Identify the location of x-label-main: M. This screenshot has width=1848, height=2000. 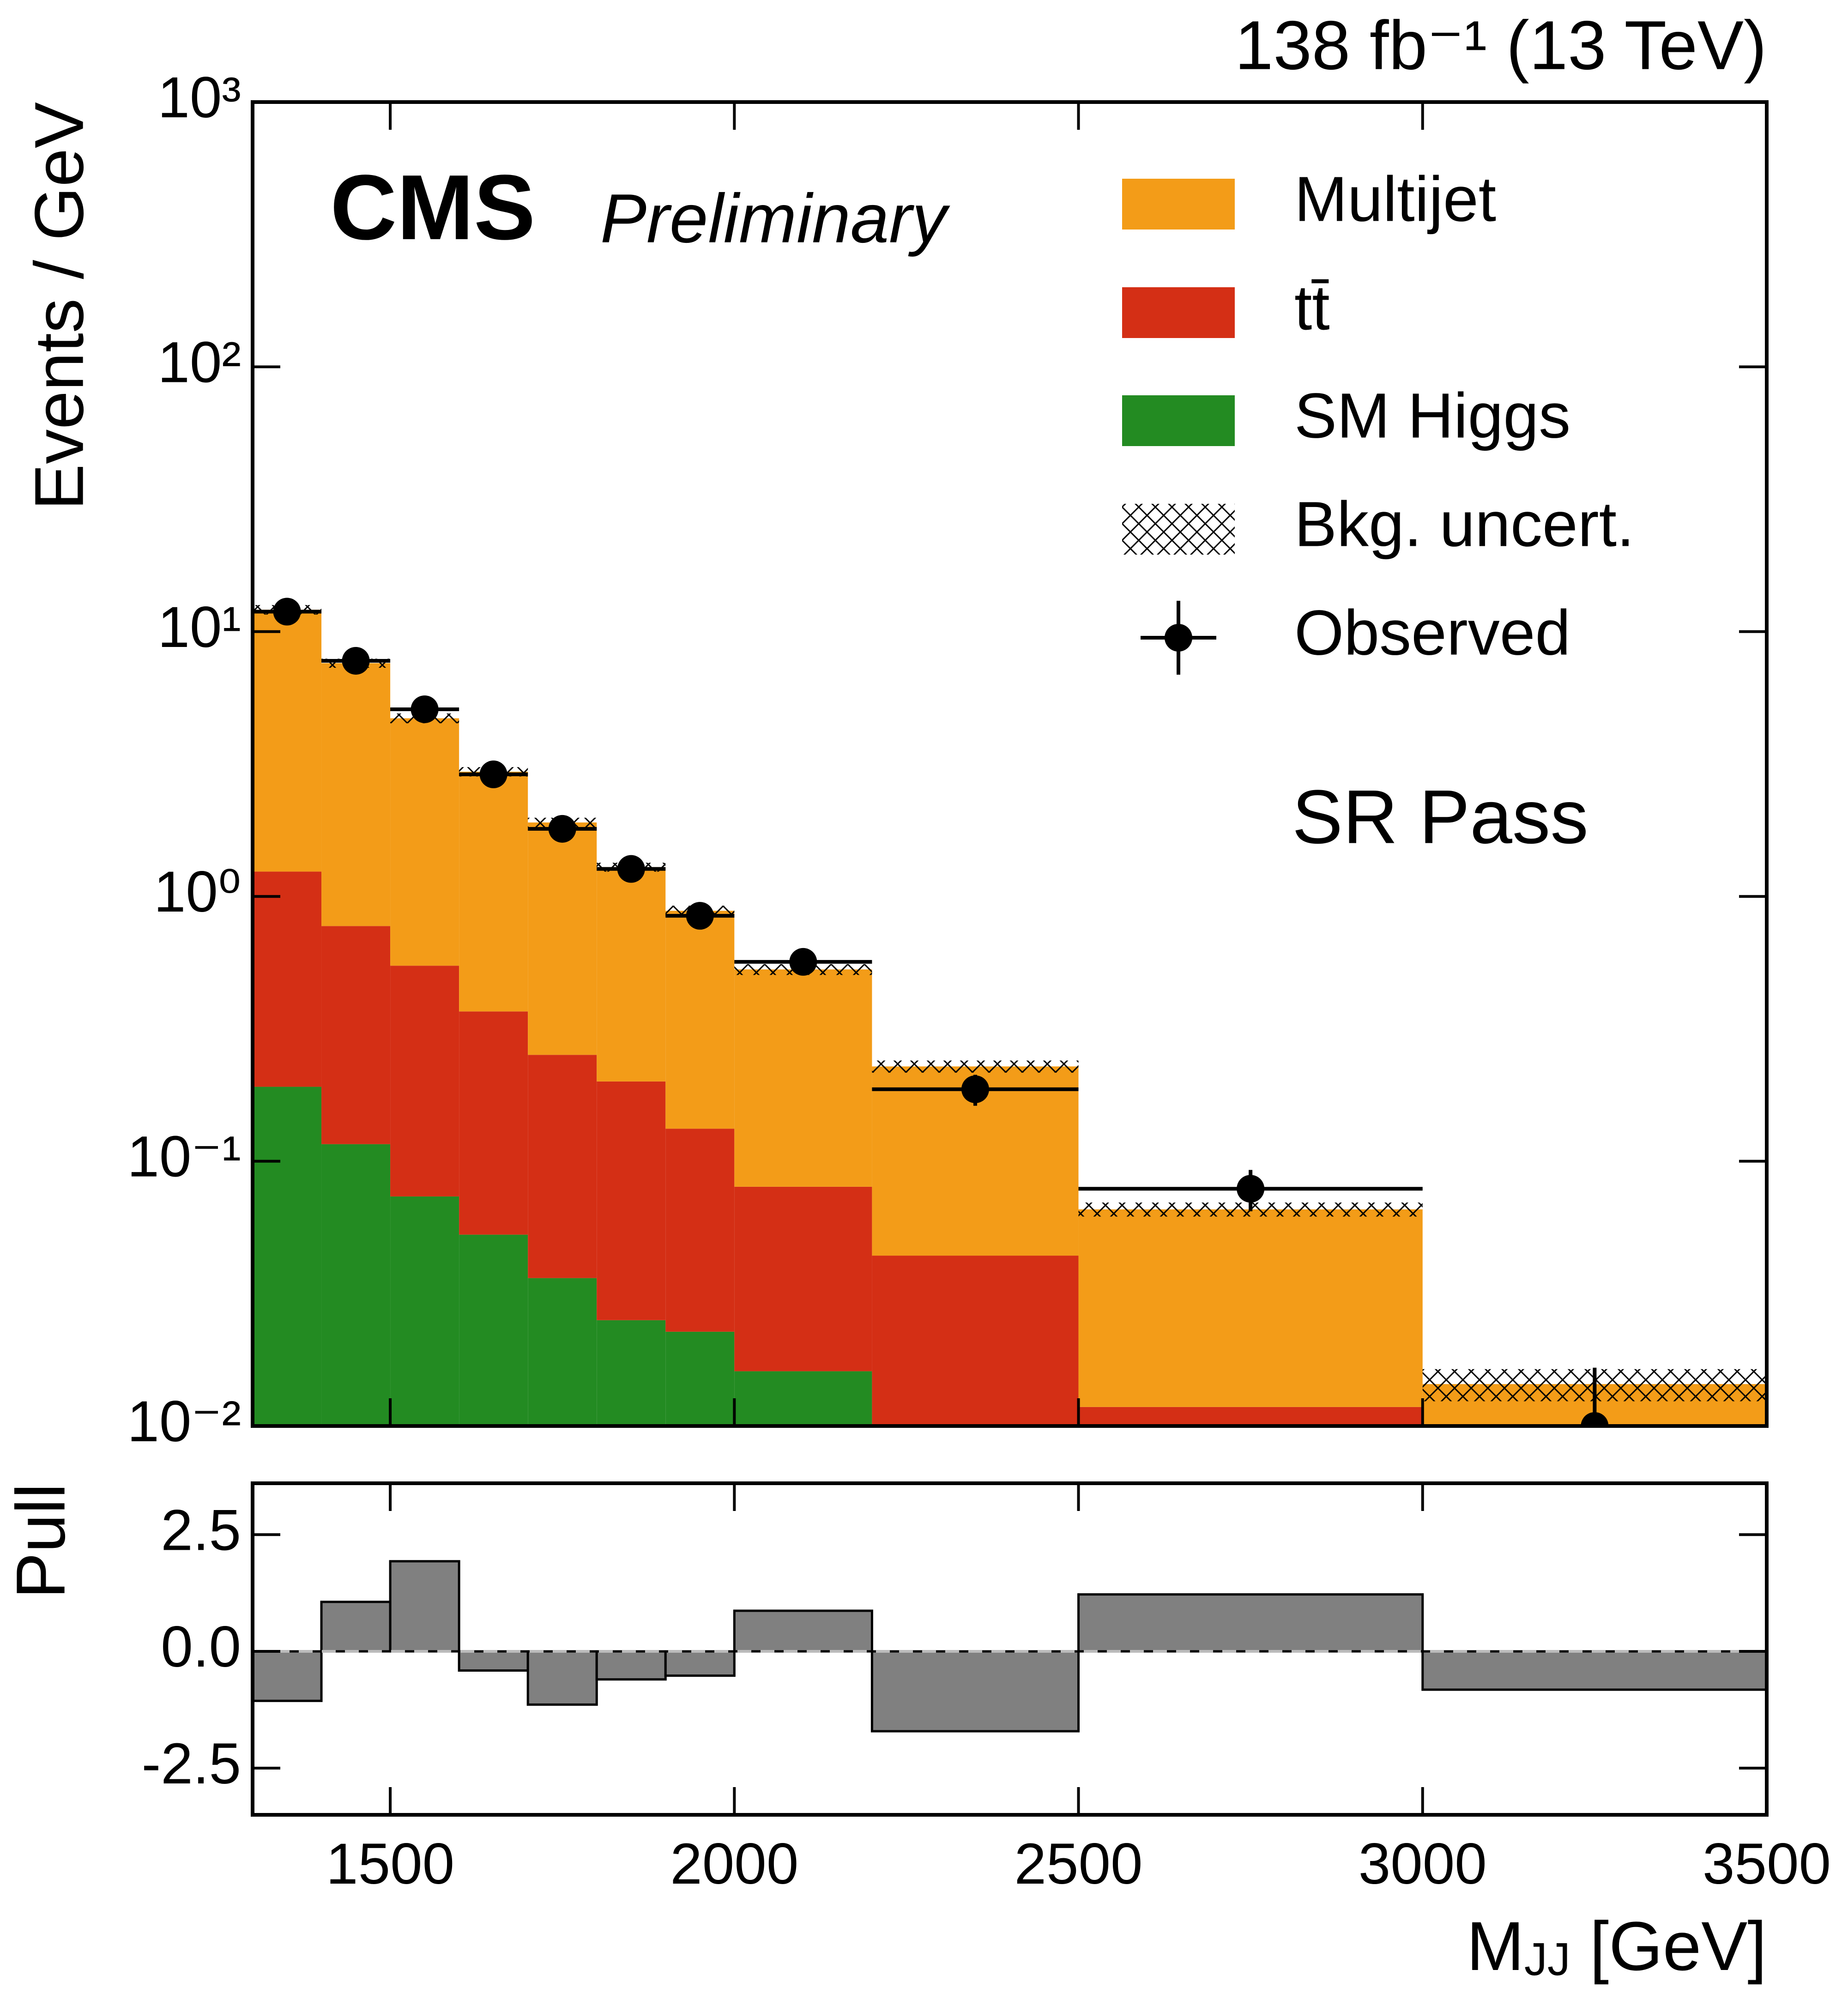
(1496, 1946).